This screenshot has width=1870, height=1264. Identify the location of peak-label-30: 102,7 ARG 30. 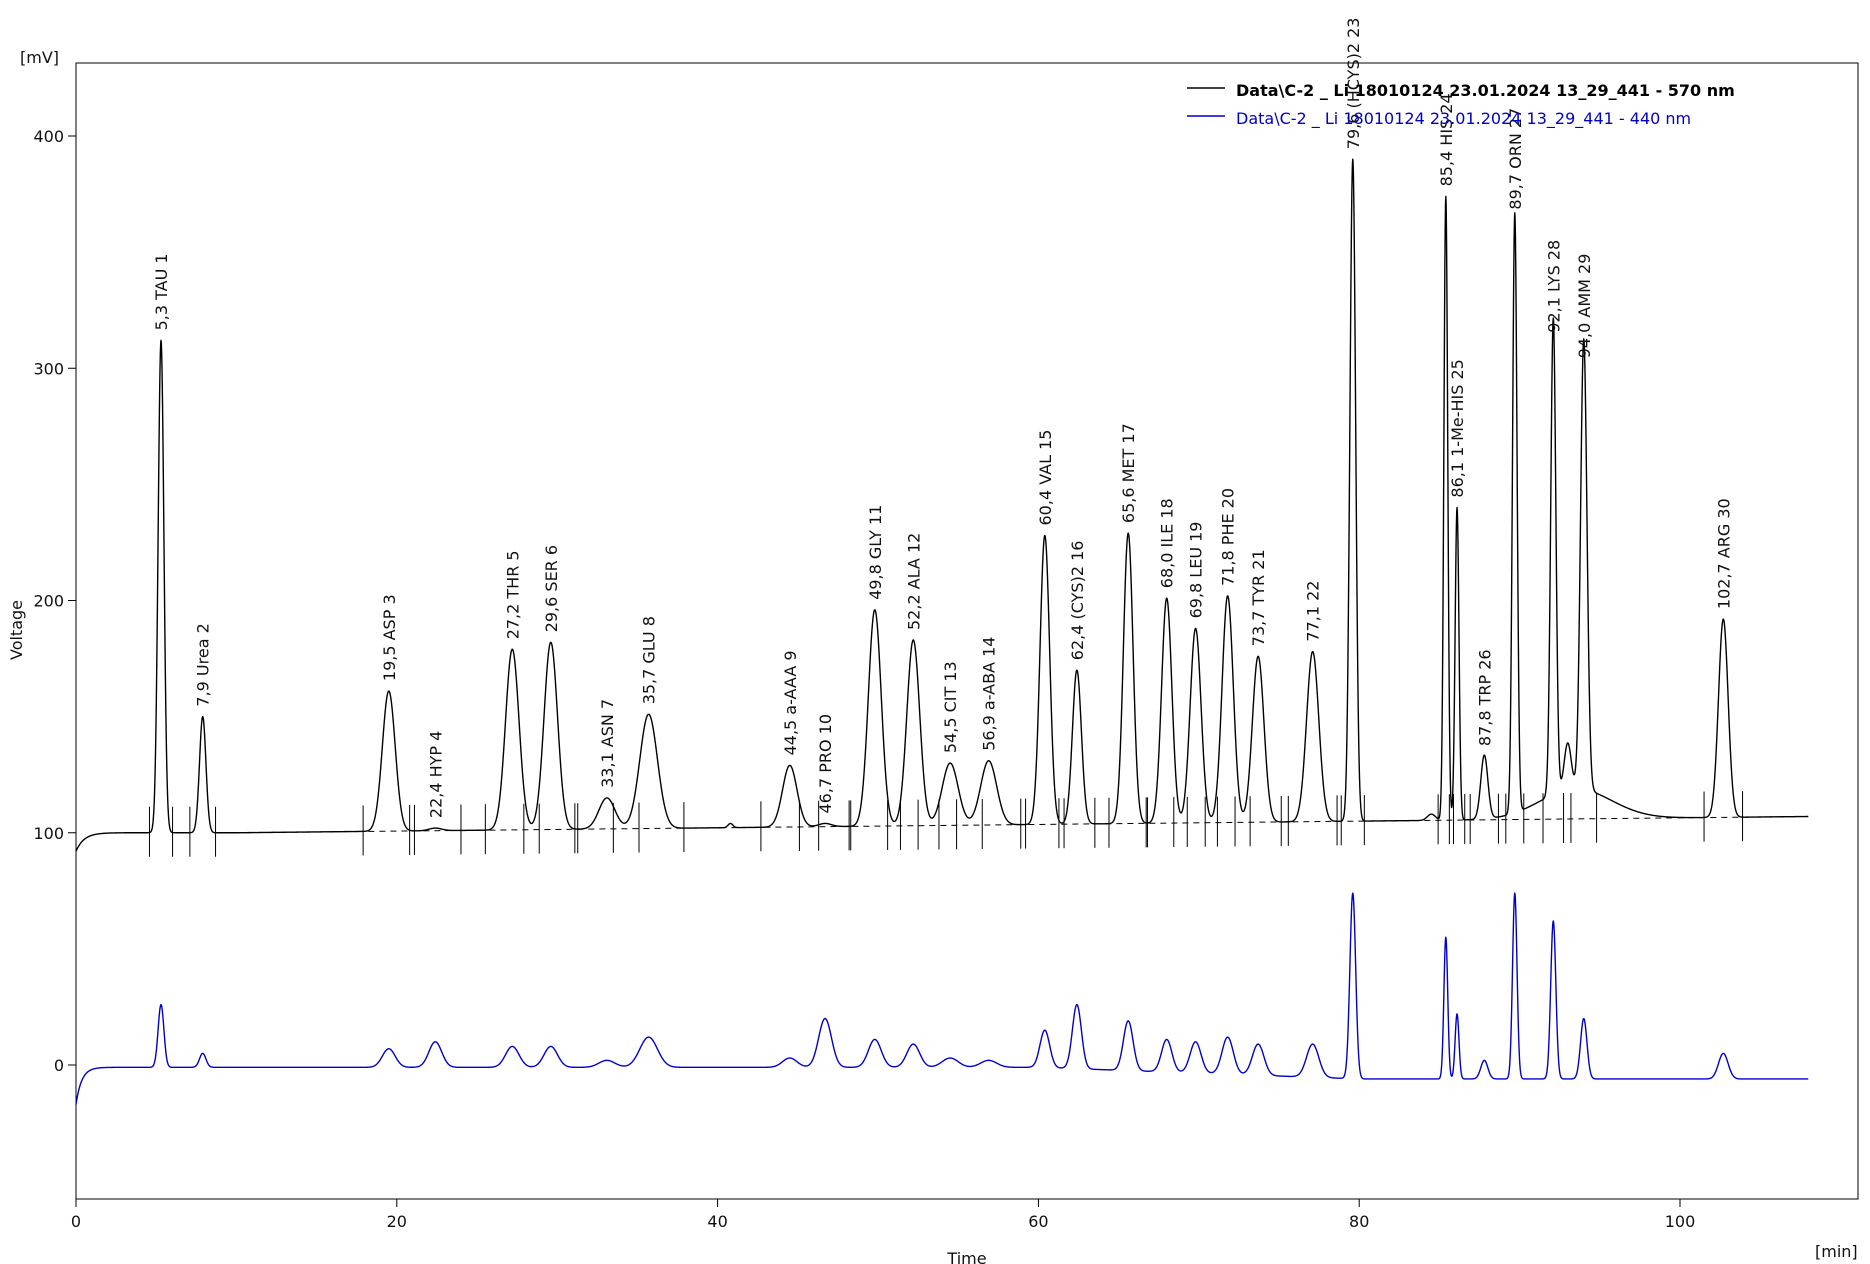
(1723, 553).